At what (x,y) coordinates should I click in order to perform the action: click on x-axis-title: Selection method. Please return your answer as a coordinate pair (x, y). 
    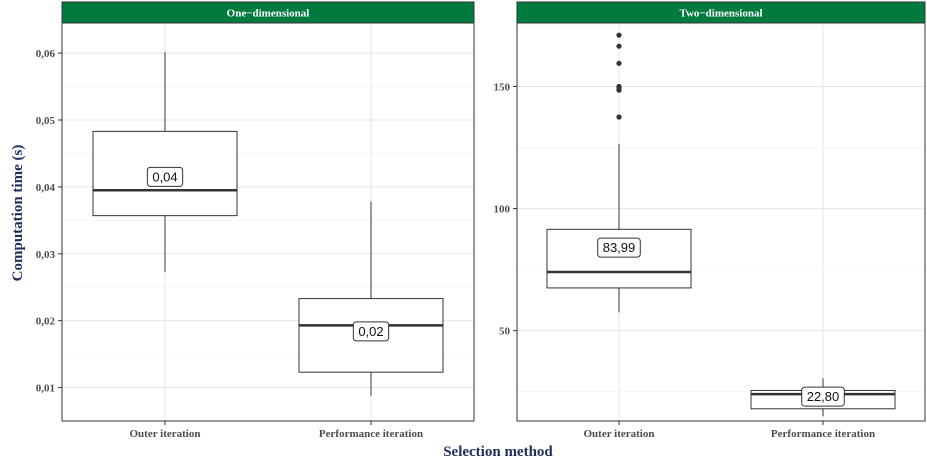
    Looking at the image, I should click on (498, 452).